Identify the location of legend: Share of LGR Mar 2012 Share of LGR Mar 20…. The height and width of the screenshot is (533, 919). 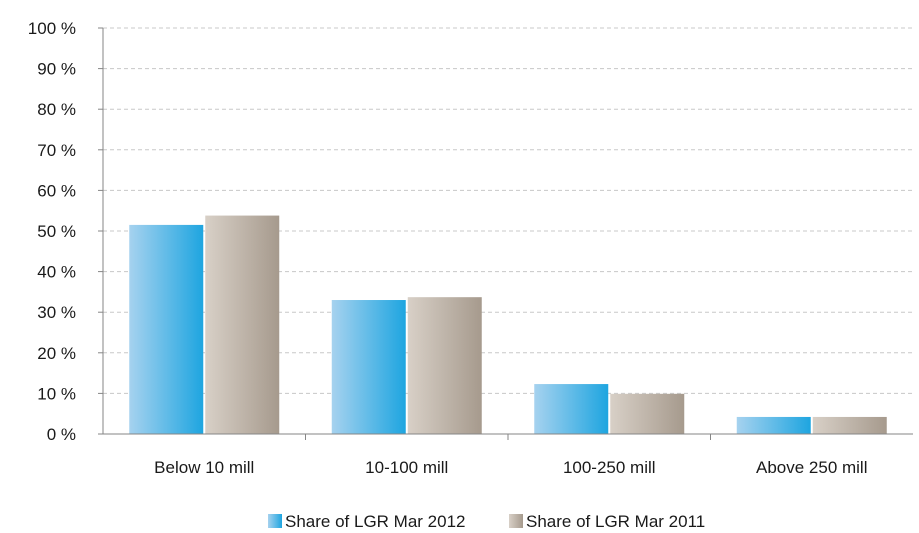
(486, 521).